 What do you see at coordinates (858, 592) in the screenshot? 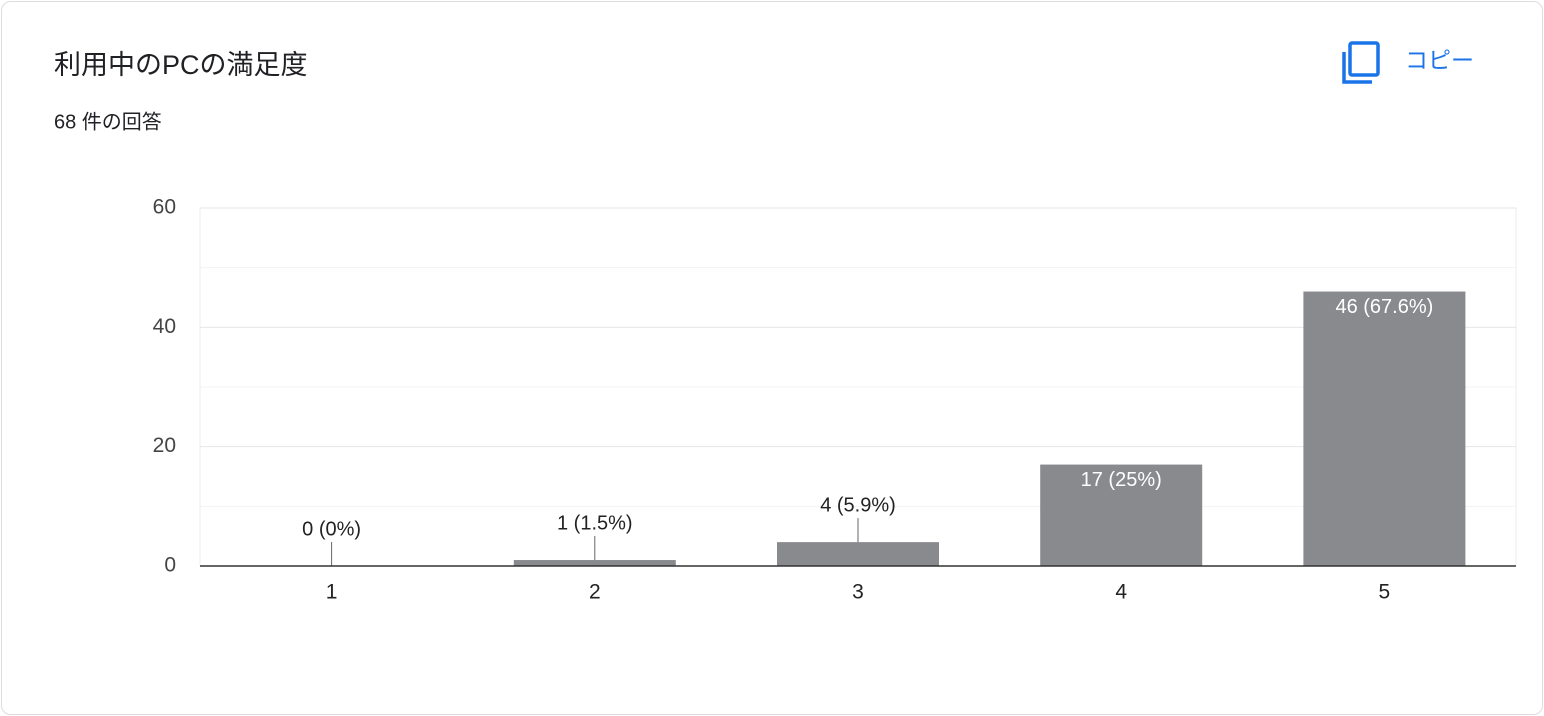
I see `x-tick-label: 3` at bounding box center [858, 592].